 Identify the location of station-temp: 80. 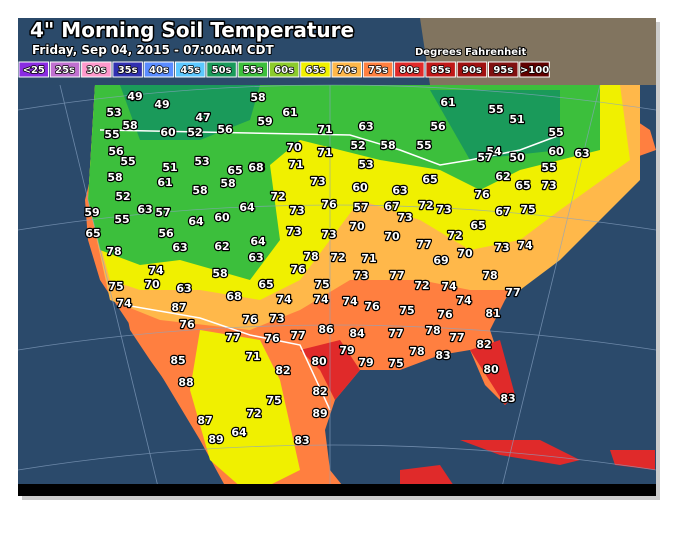
(491, 369).